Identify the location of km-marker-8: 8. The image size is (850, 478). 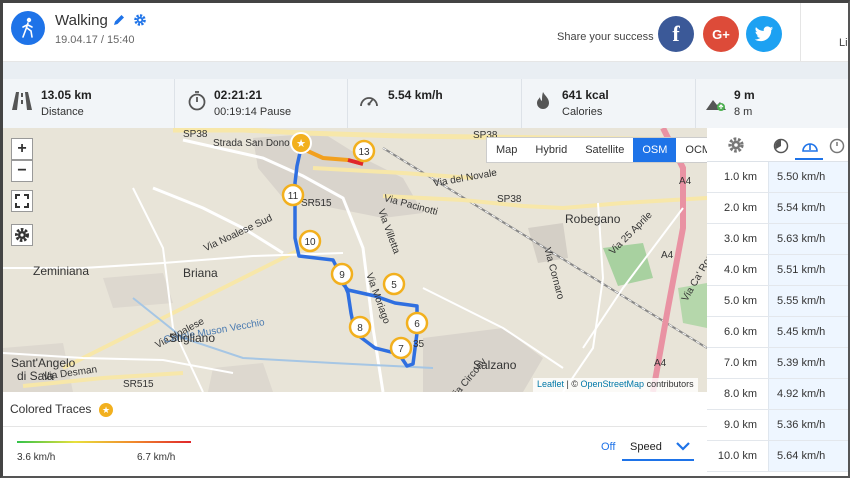
(360, 327).